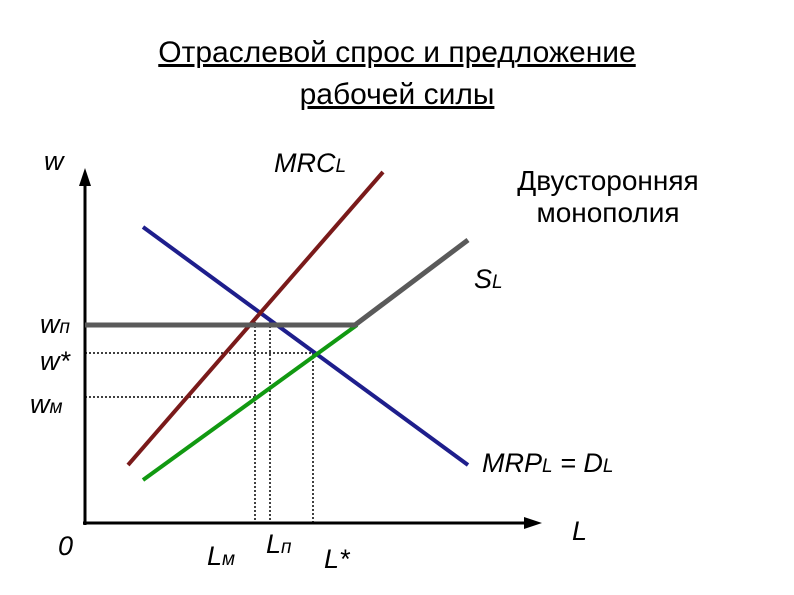 The height and width of the screenshot is (595, 794). Describe the element at coordinates (273, 544) in the screenshot. I see `lp-main: L` at that location.